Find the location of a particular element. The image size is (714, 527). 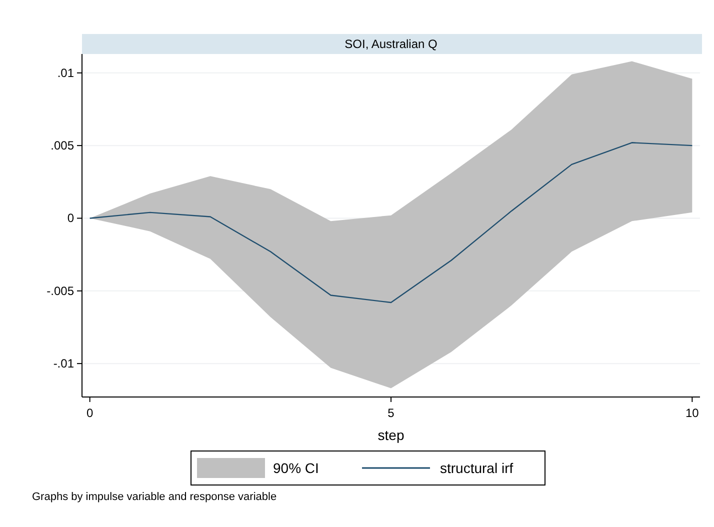

legend-label: structural irf is located at coordinates (477, 468).